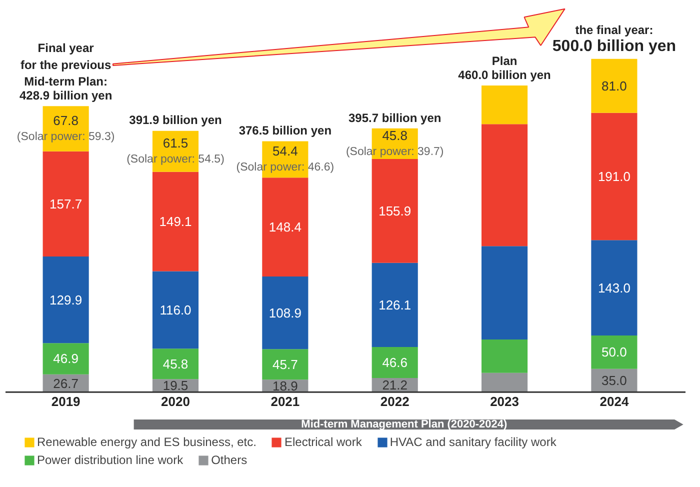  I want to click on data-label: 143.0, so click(614, 288).